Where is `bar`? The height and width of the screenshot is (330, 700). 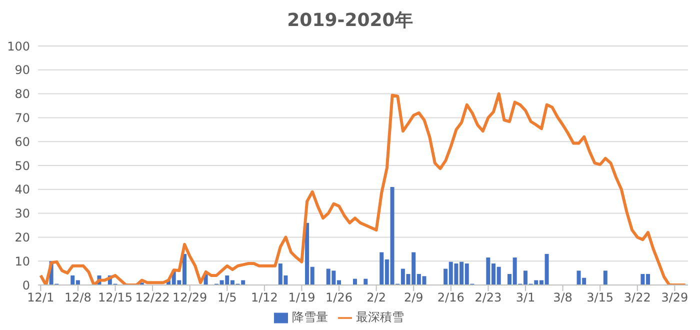
bar is located at coordinates (605, 277).